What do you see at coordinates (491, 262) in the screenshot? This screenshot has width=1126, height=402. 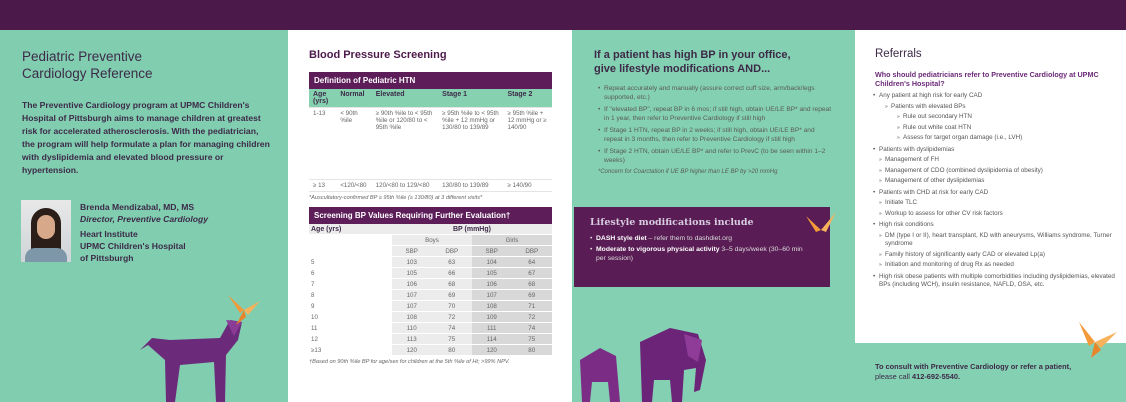 I see `cell: 104` at bounding box center [491, 262].